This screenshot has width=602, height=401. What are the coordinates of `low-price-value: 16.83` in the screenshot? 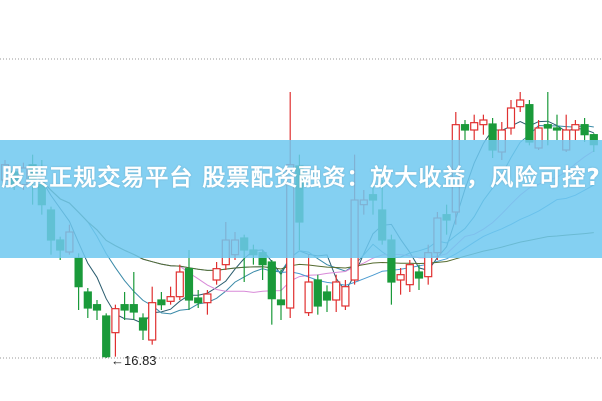 It's located at (140, 360).